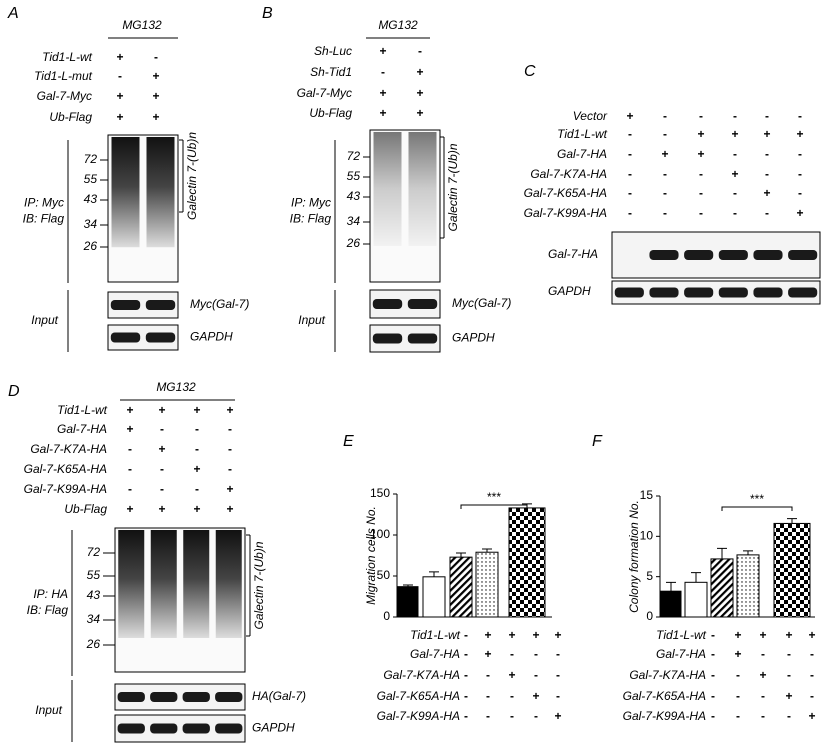  What do you see at coordinates (569, 291) in the screenshot?
I see `blot-label: GAPDH` at bounding box center [569, 291].